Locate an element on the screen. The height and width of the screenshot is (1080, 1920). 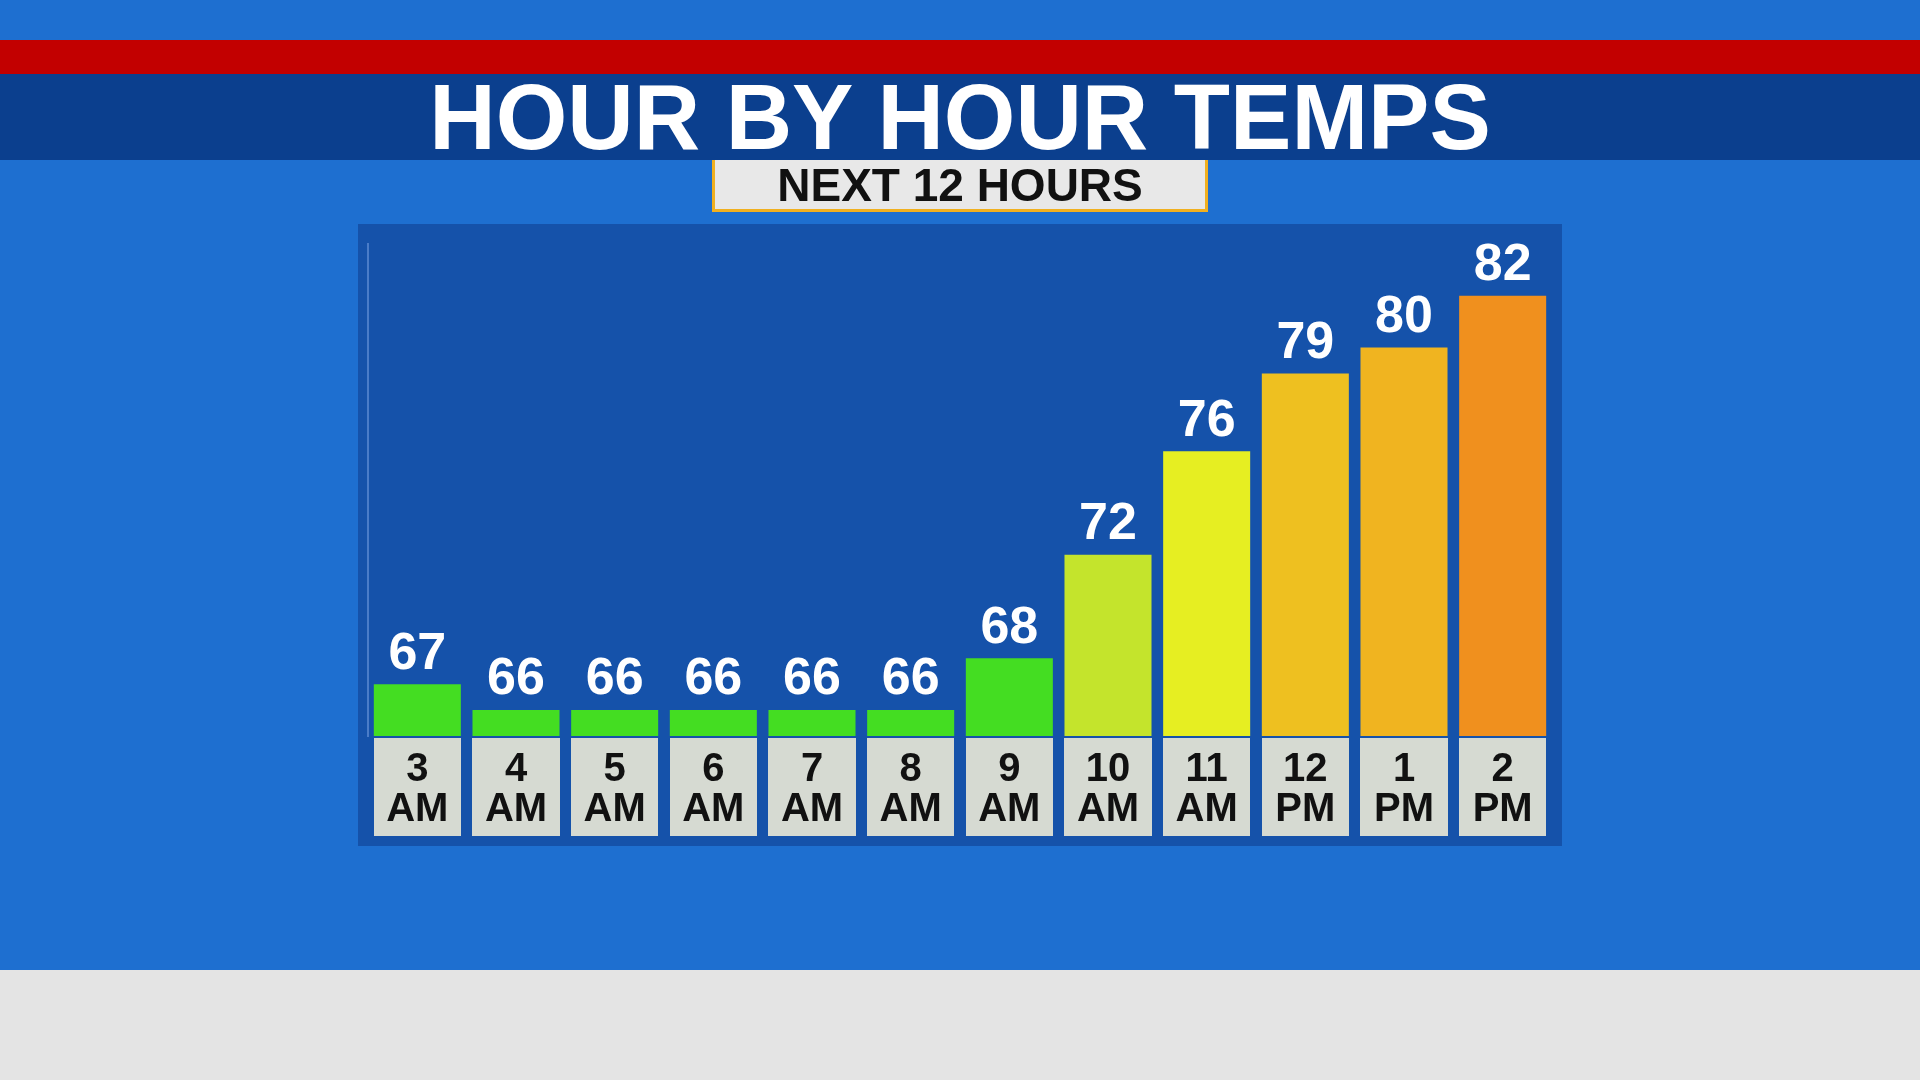
x-tick-label: 2 PM is located at coordinates (1502, 787).